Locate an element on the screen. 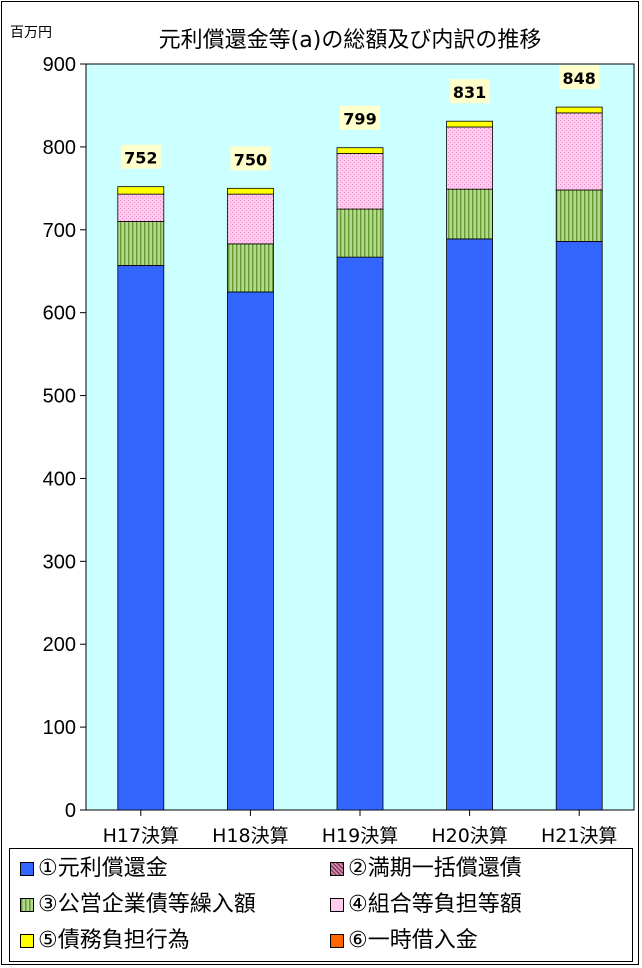  total-label: 799 is located at coordinates (359, 119).